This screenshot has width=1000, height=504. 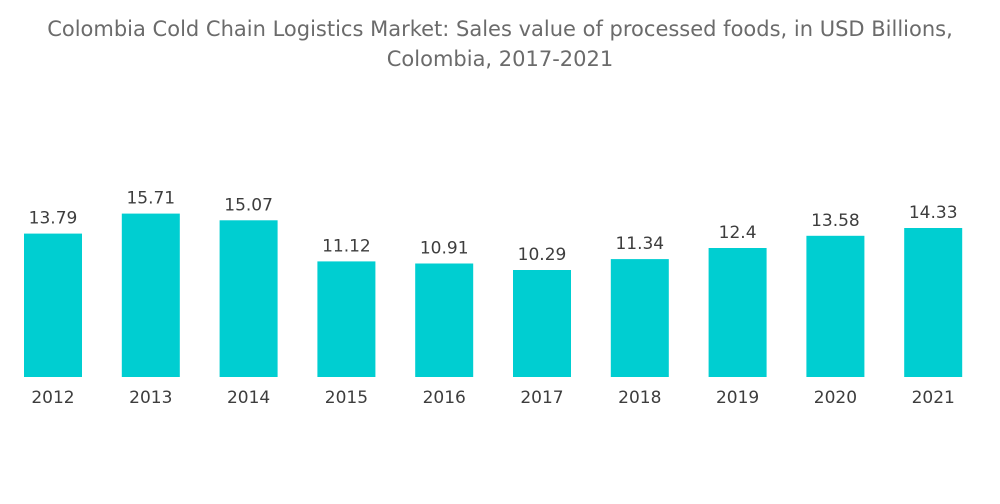 I want to click on bar-2015, so click(x=346, y=319).